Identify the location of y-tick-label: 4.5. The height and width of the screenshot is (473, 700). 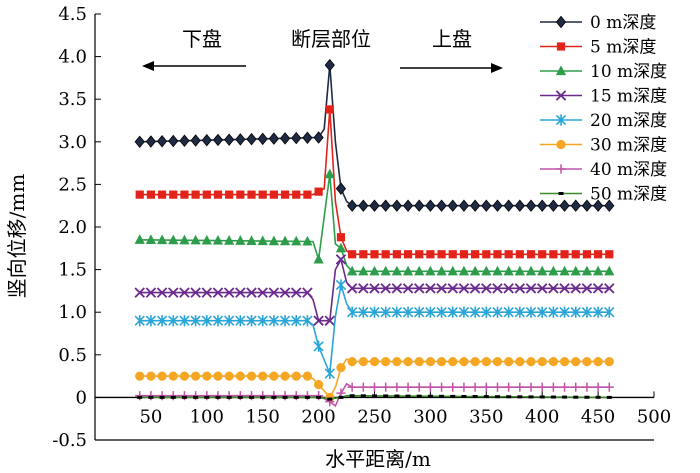
(72, 14).